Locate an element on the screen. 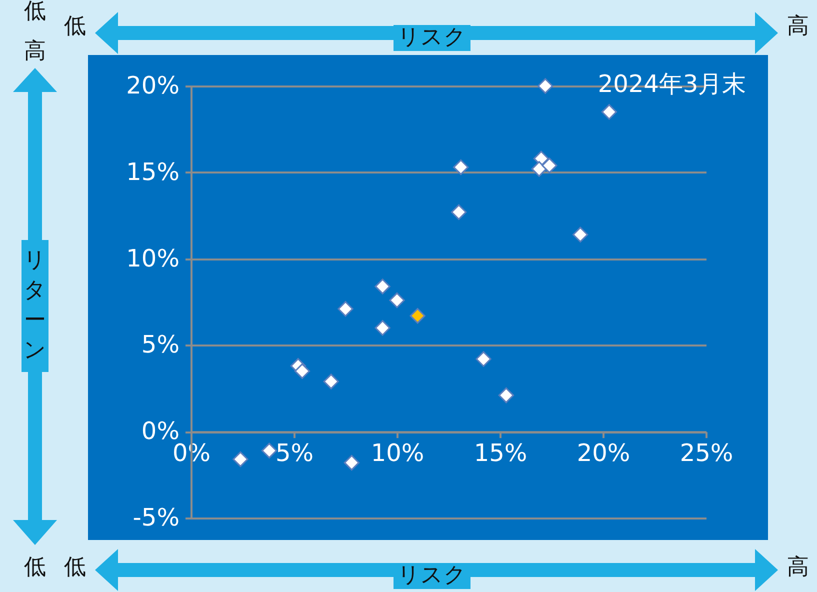  y-tick-label: -5% is located at coordinates (156, 518).